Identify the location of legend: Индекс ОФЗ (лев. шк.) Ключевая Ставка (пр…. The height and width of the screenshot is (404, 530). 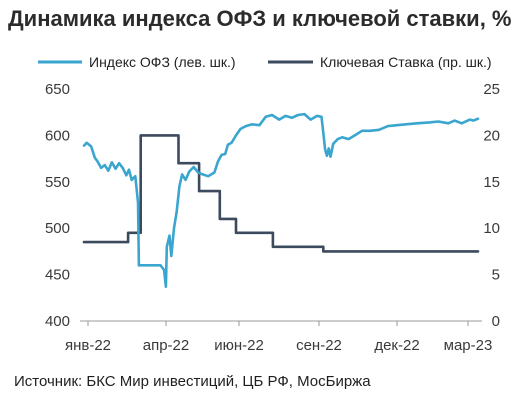
(265, 62).